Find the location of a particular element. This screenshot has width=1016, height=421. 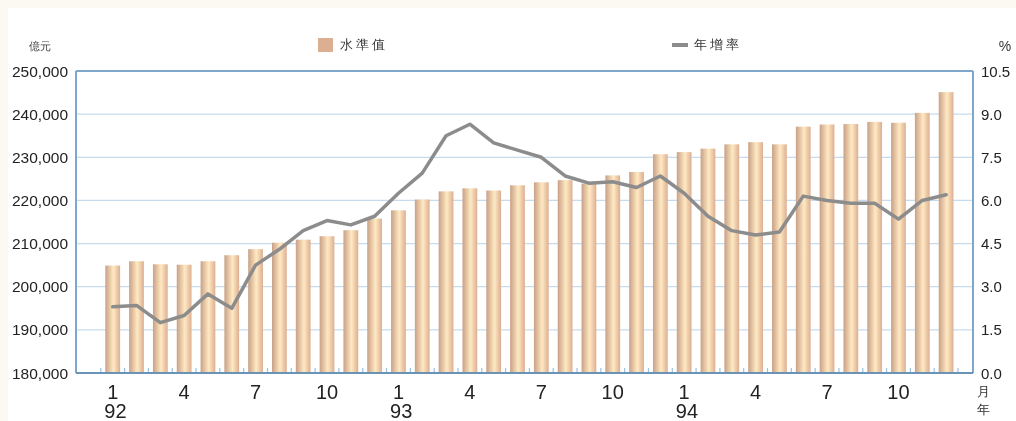

y2-tick-label: 6.0 is located at coordinates (991, 200).